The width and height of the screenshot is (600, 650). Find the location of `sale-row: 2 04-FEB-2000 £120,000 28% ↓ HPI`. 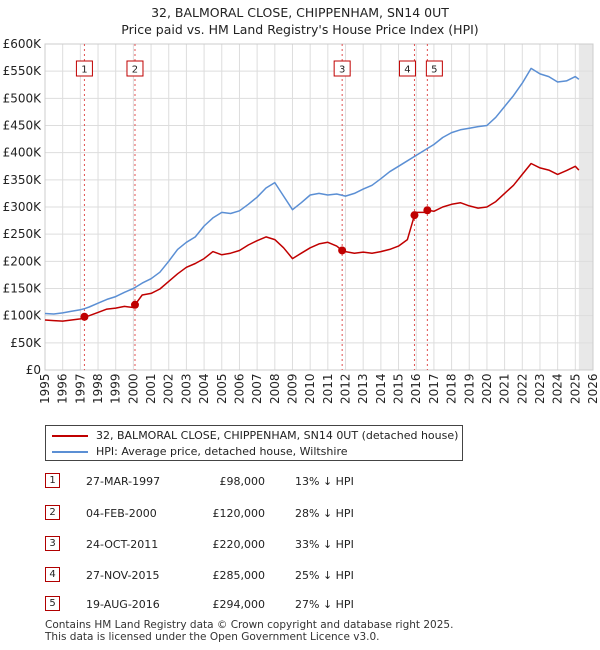

sale-row: 2 04-FEB-2000 £120,000 28% ↓ HPI is located at coordinates (255, 514).